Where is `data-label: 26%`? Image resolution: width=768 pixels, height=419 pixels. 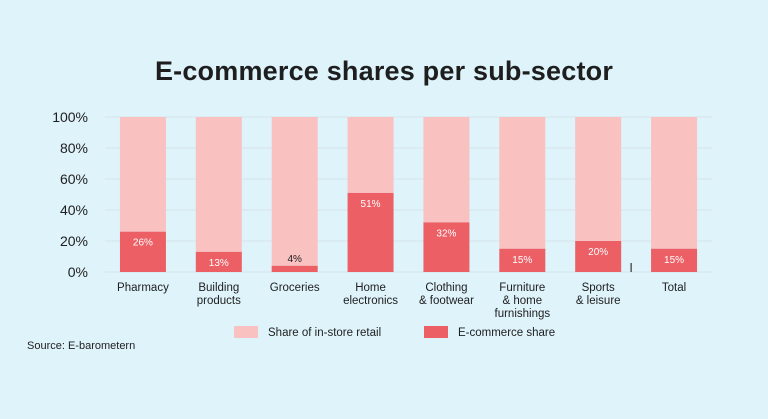
data-label: 26% is located at coordinates (143, 243).